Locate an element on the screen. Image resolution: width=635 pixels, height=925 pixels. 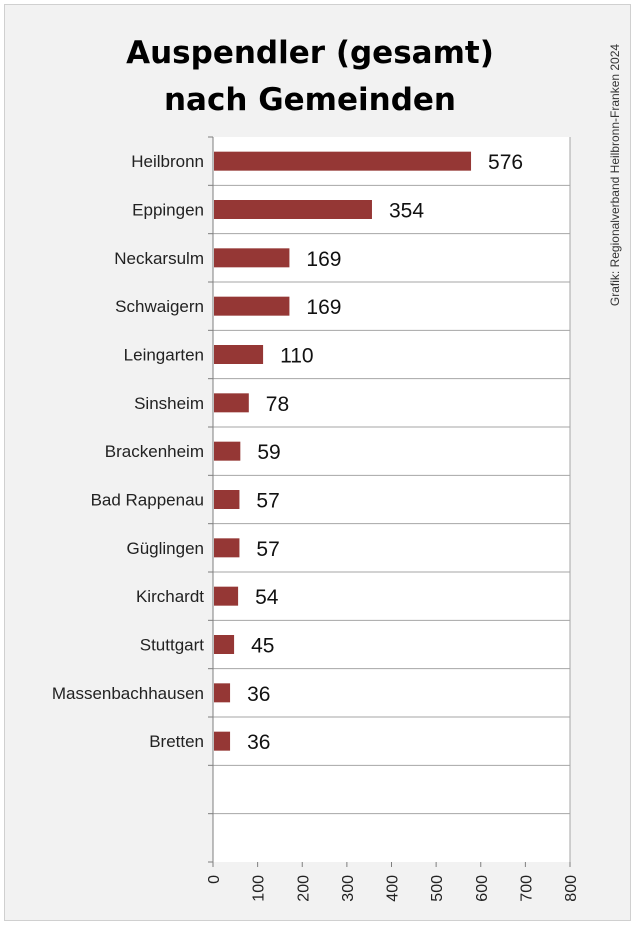
data-label: 54 is located at coordinates (267, 597).